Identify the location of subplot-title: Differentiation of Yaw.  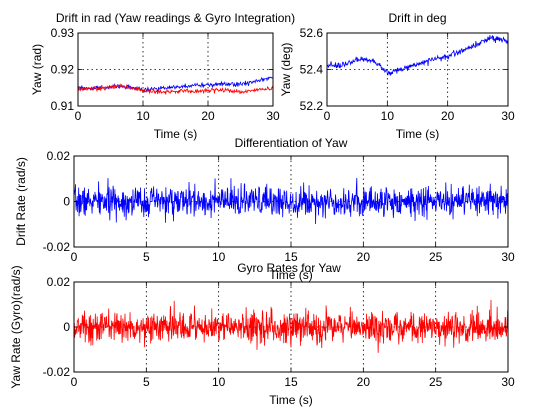
(291, 143).